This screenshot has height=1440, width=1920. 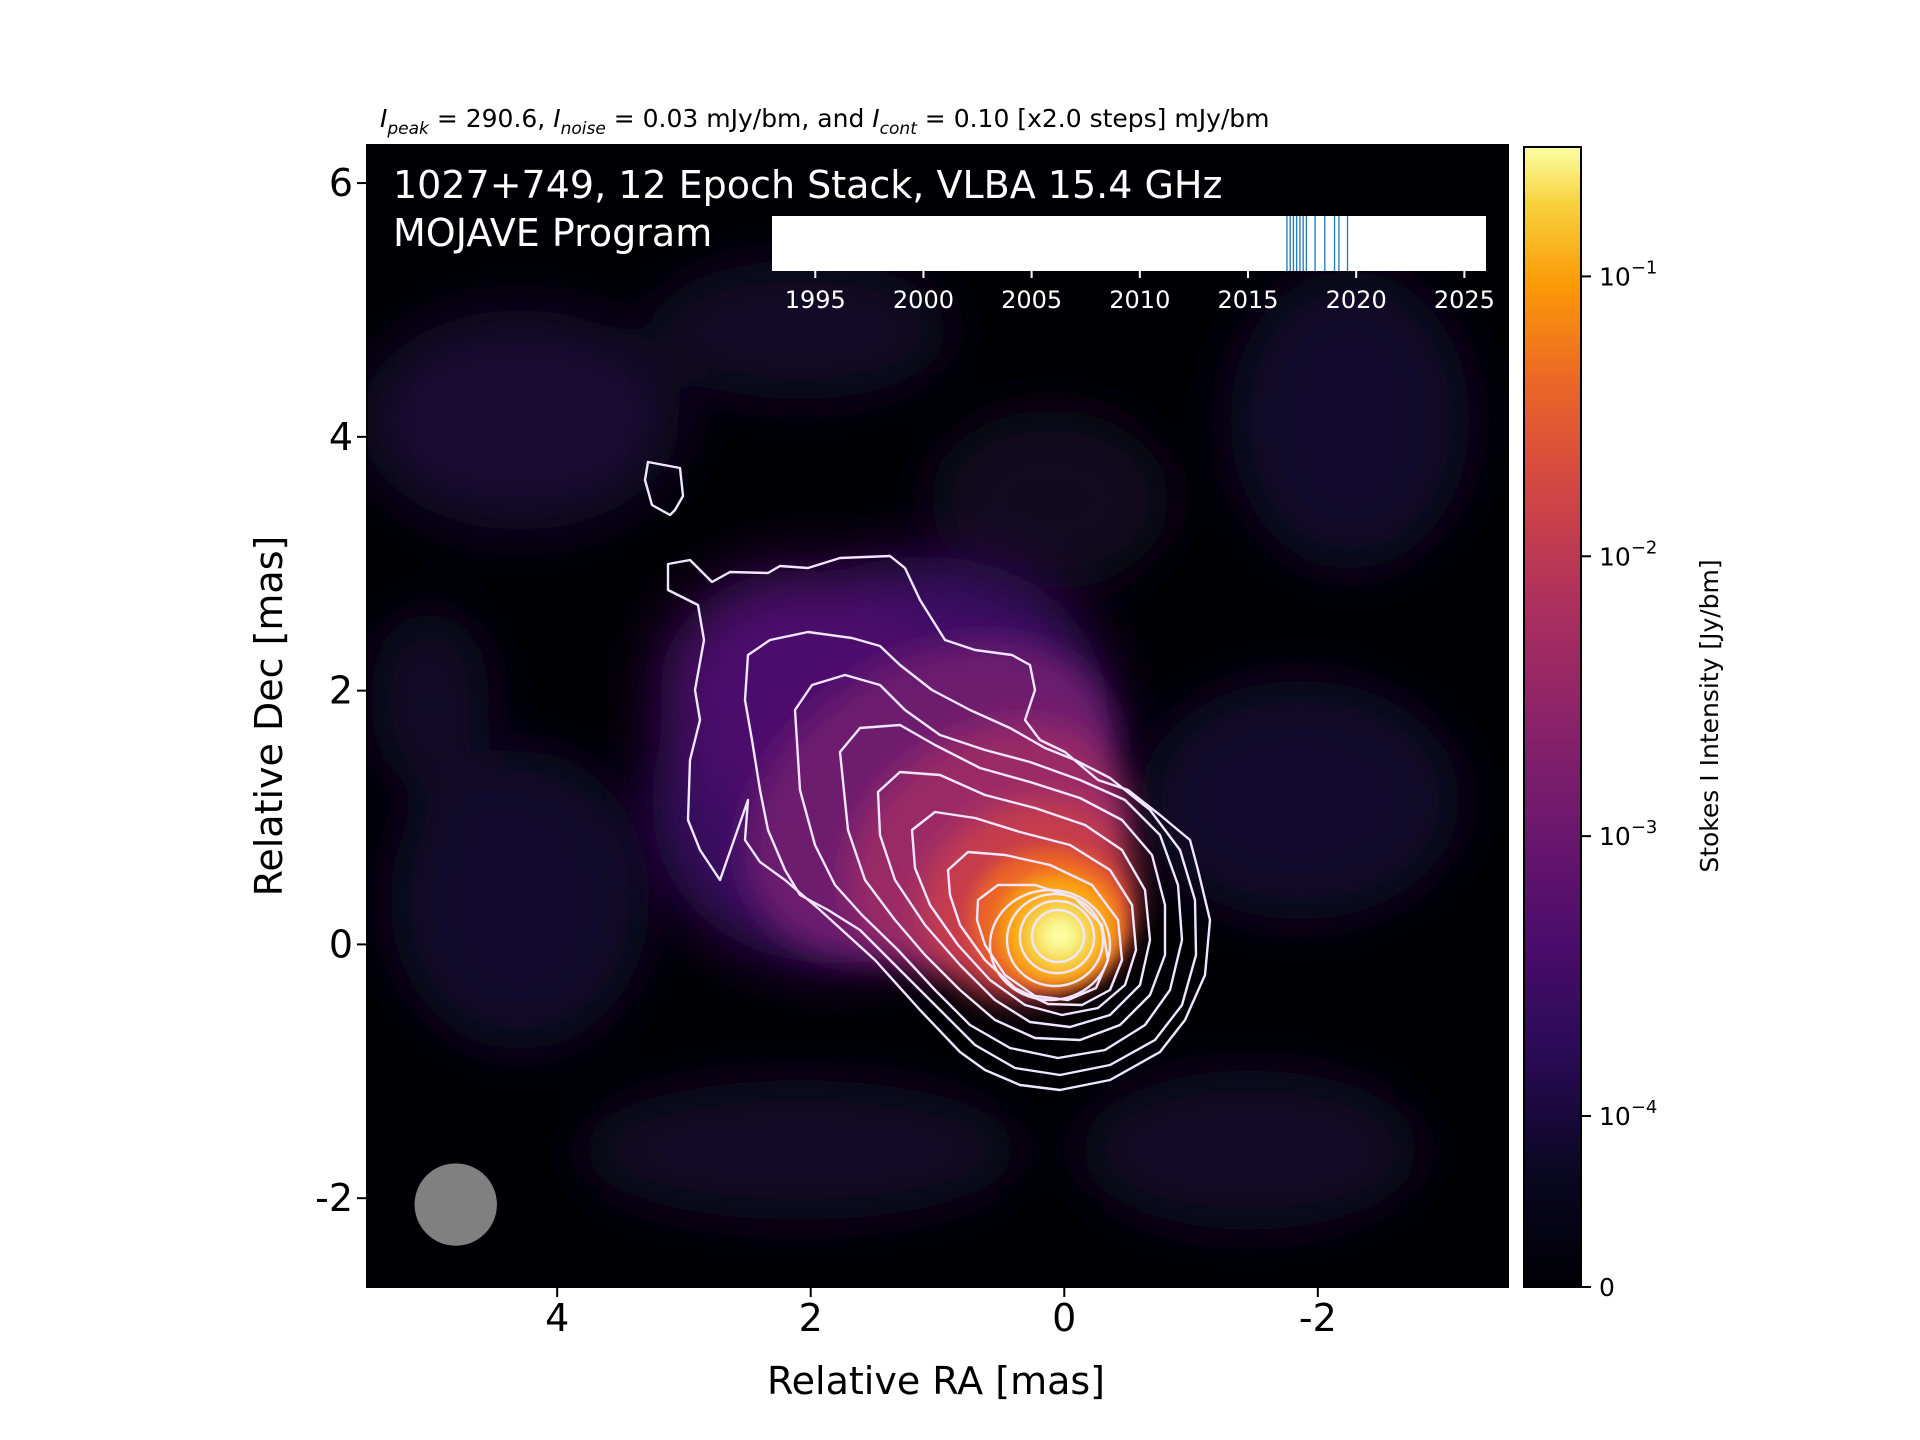 What do you see at coordinates (1247, 300) in the screenshot?
I see `epoch-tick-label: 2015` at bounding box center [1247, 300].